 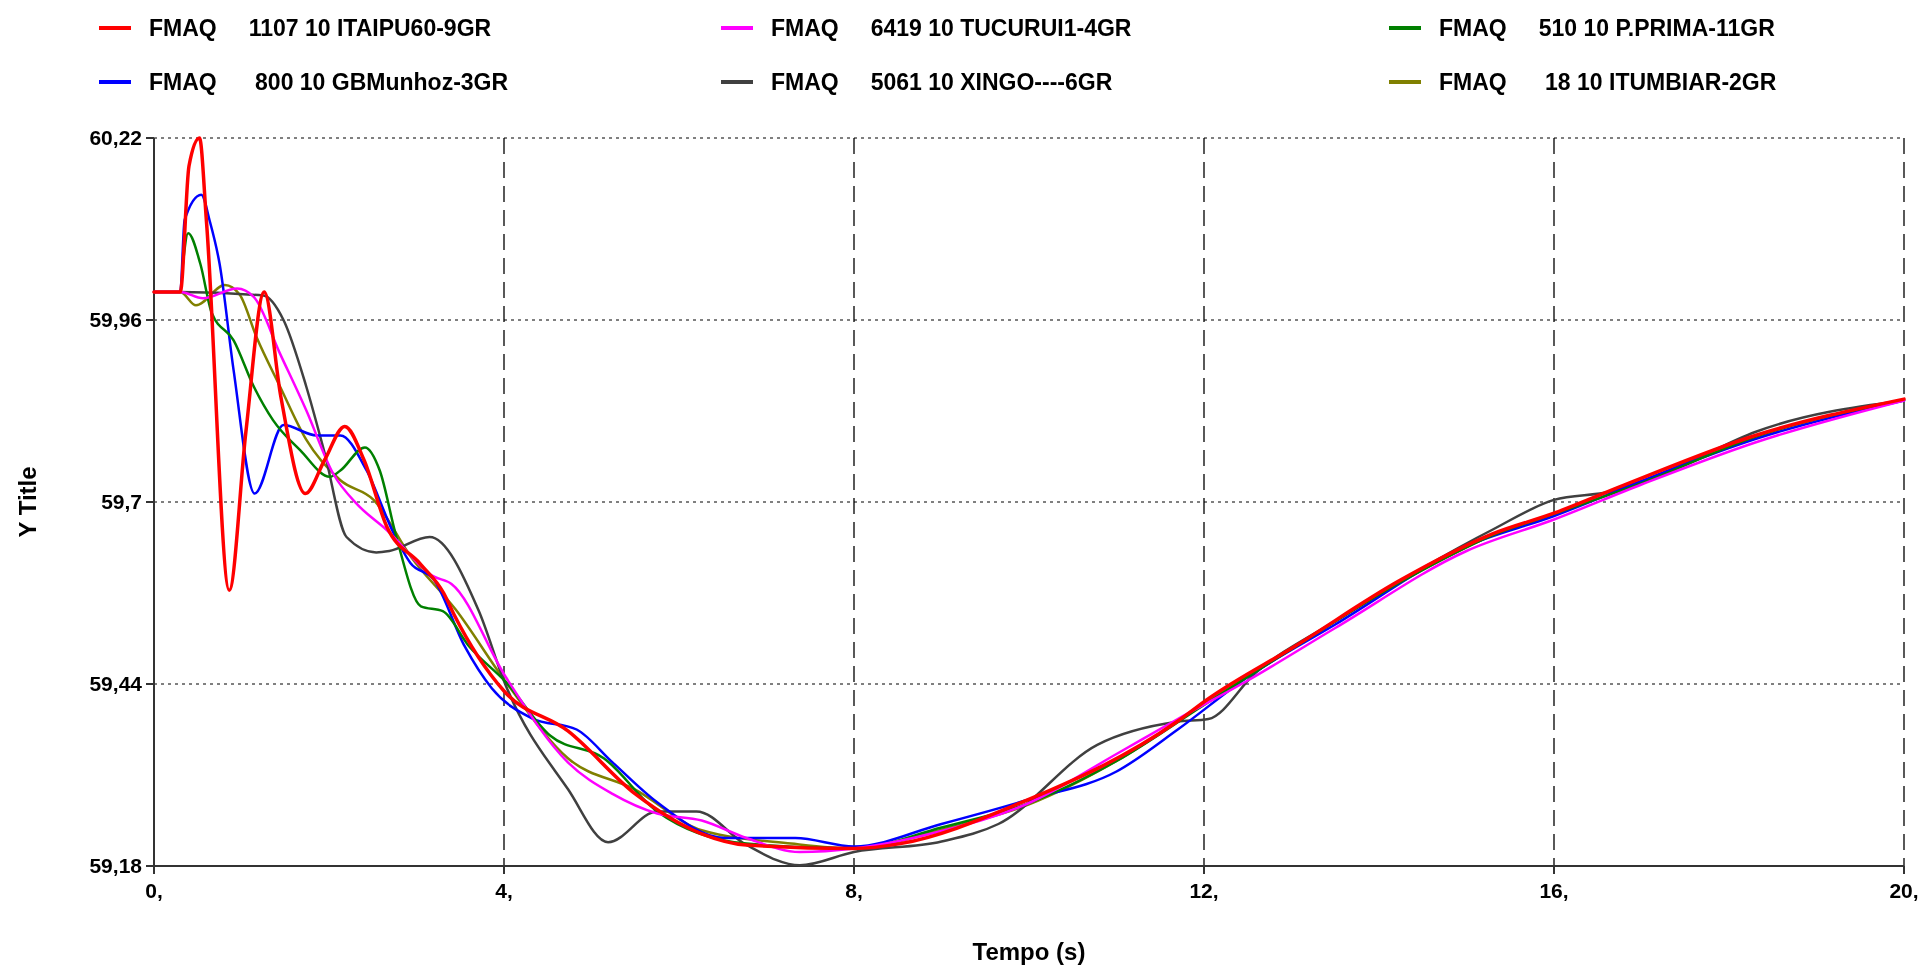 I want to click on y-tick-label: 60,22, so click(x=115, y=138).